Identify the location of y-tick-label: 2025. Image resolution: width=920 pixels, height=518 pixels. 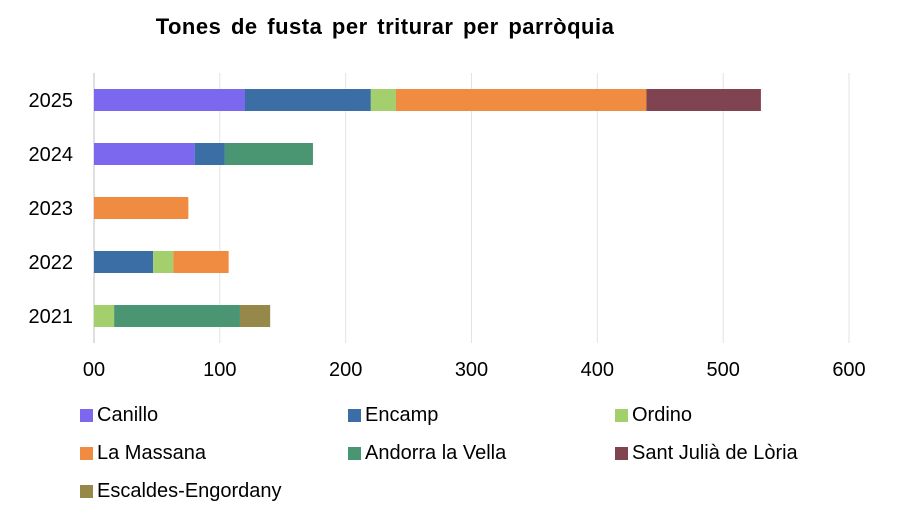
(51, 101).